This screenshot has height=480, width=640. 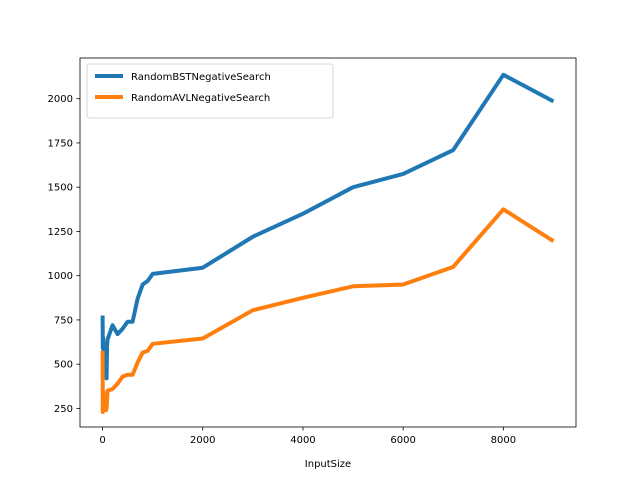 What do you see at coordinates (302, 440) in the screenshot?
I see `x-tick-label: 4000` at bounding box center [302, 440].